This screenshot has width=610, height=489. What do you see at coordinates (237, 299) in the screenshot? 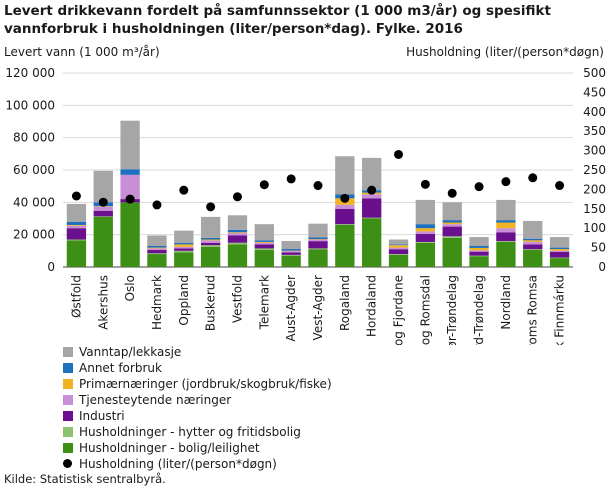
I see `category-label: Vestfold` at bounding box center [237, 299].